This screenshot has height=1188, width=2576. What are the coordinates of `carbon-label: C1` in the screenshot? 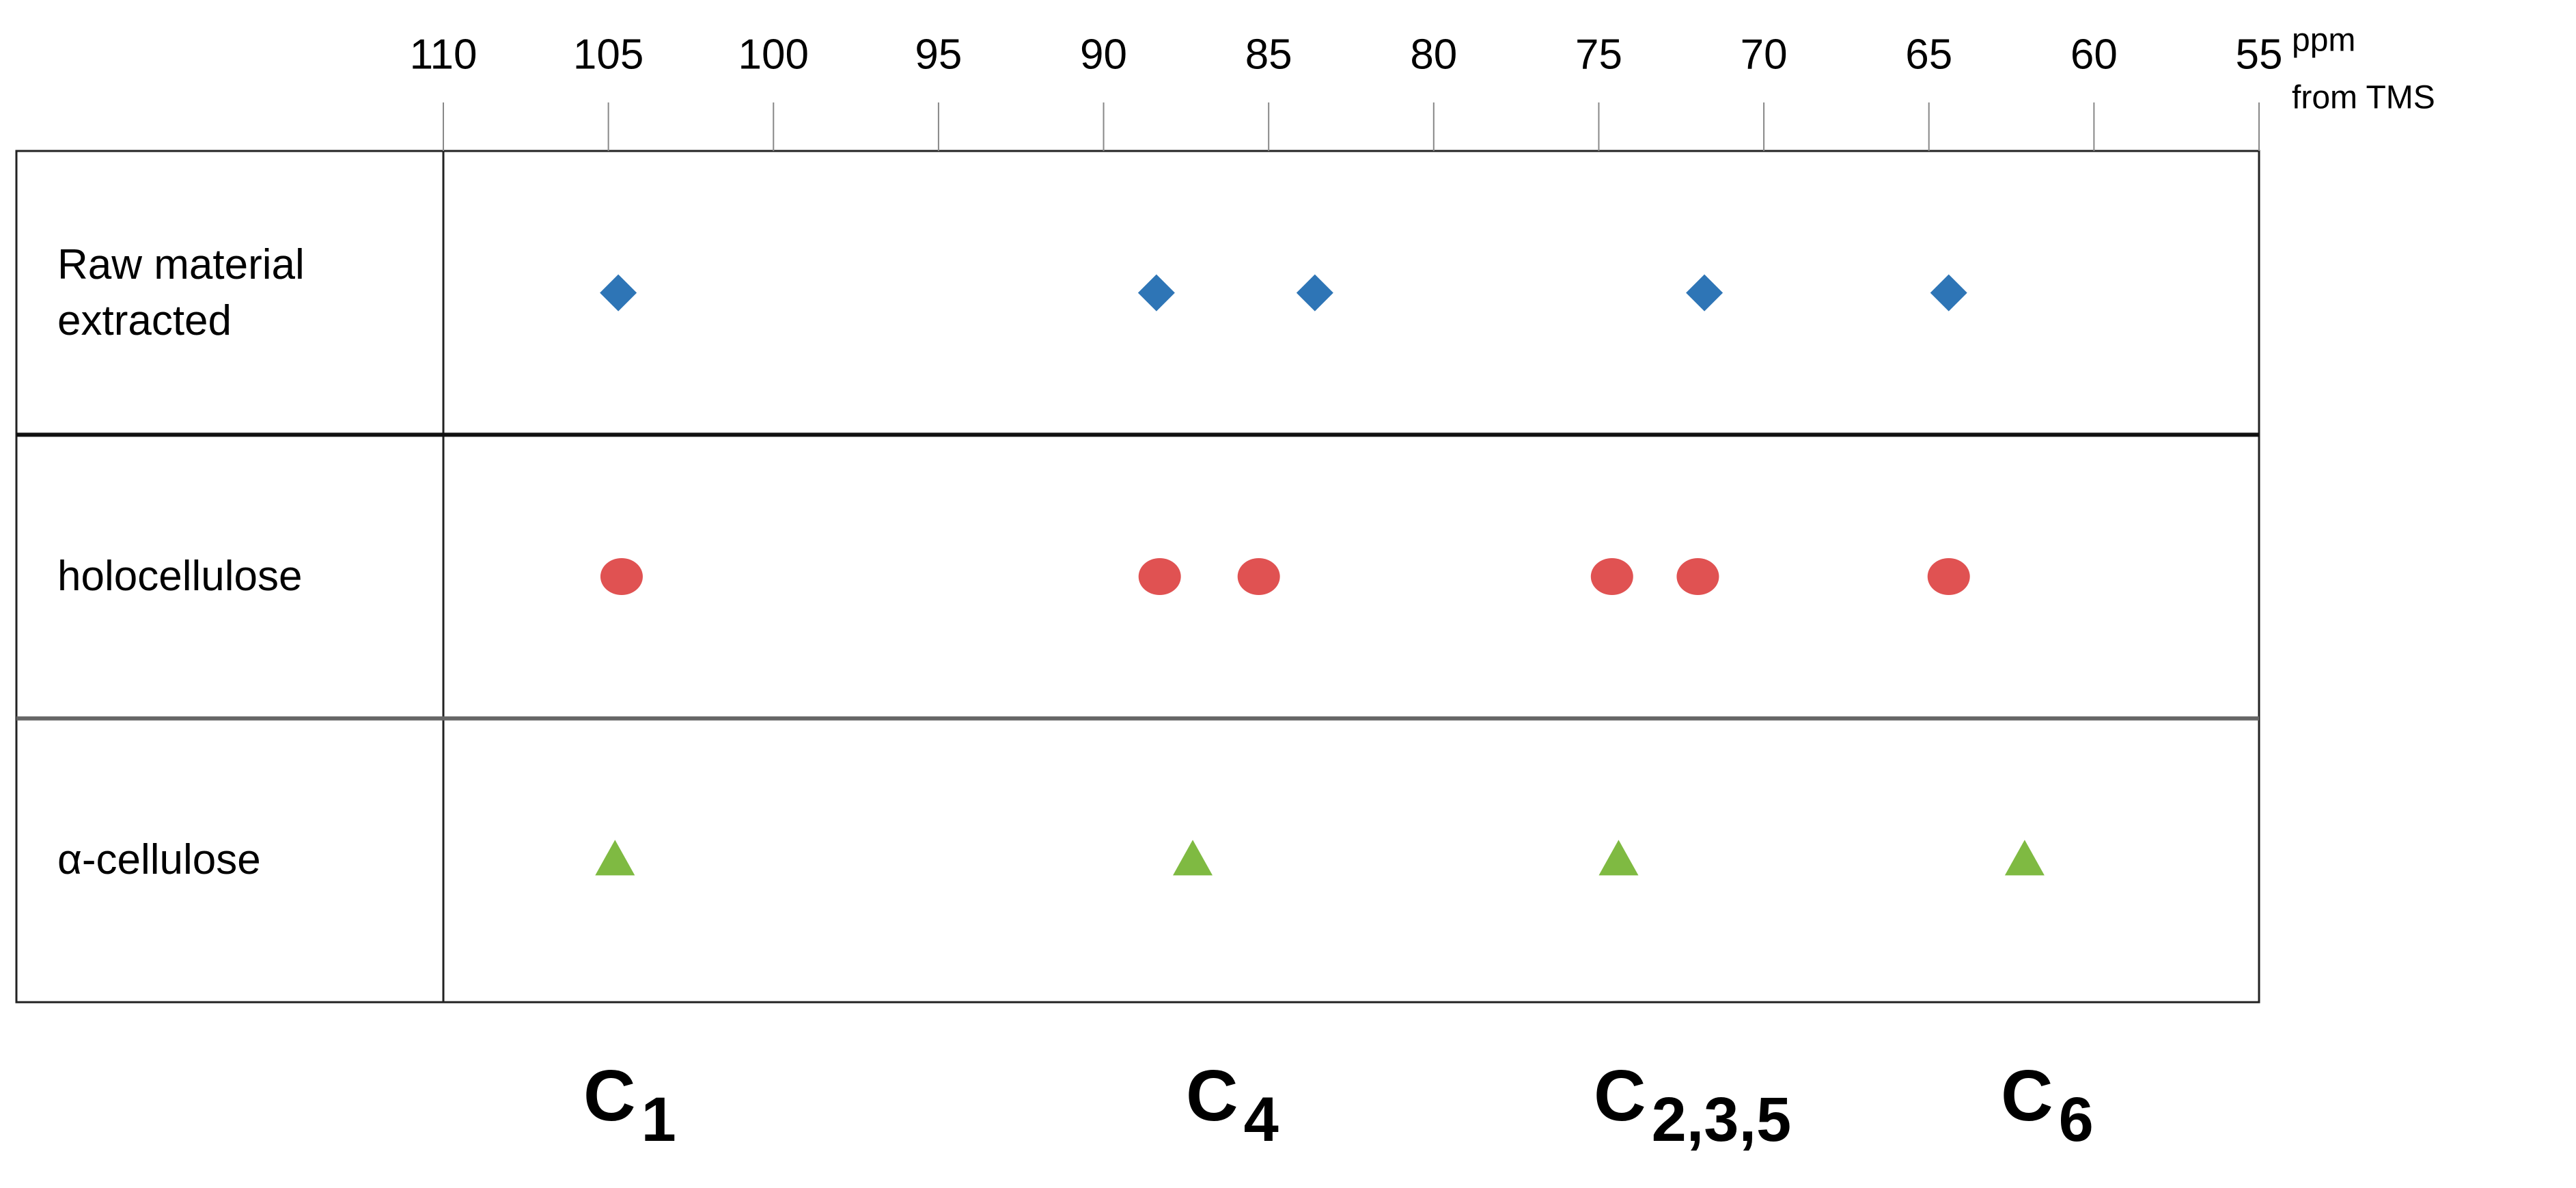 It's located at (629, 1105).